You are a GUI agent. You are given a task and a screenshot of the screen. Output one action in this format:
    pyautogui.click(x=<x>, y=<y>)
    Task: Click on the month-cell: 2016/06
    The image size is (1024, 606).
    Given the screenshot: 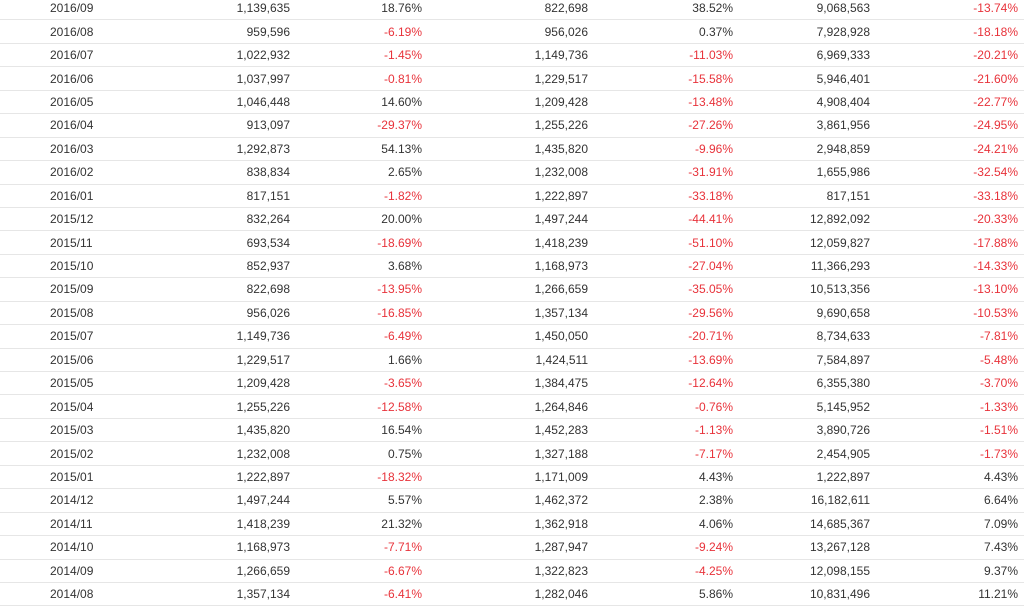 What is the action you would take?
    pyautogui.click(x=75, y=78)
    